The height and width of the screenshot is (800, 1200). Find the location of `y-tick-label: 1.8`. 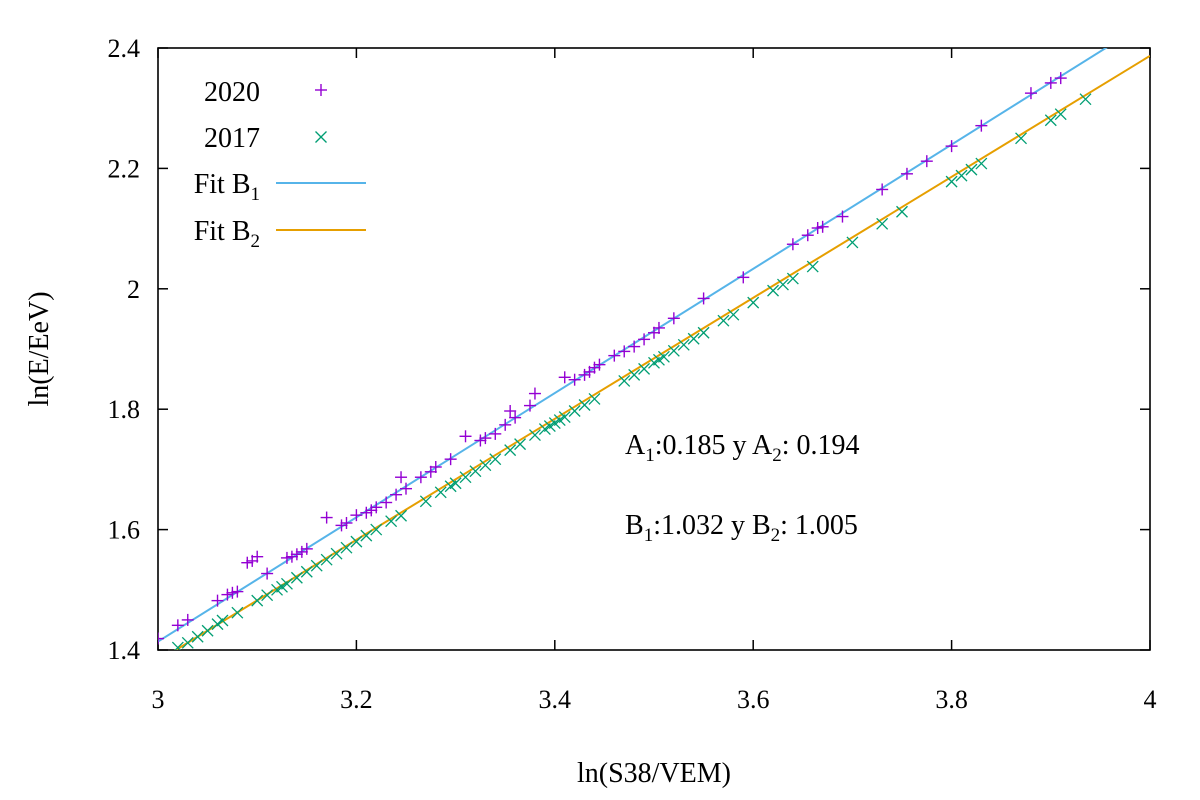

y-tick-label: 1.8 is located at coordinates (124, 409).